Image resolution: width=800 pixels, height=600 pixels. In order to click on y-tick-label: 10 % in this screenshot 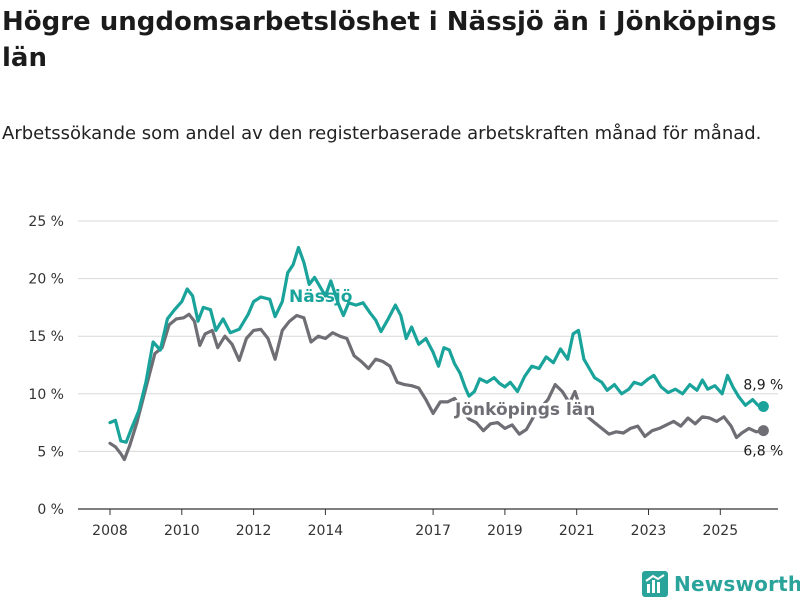, I will do `click(46, 395)`.